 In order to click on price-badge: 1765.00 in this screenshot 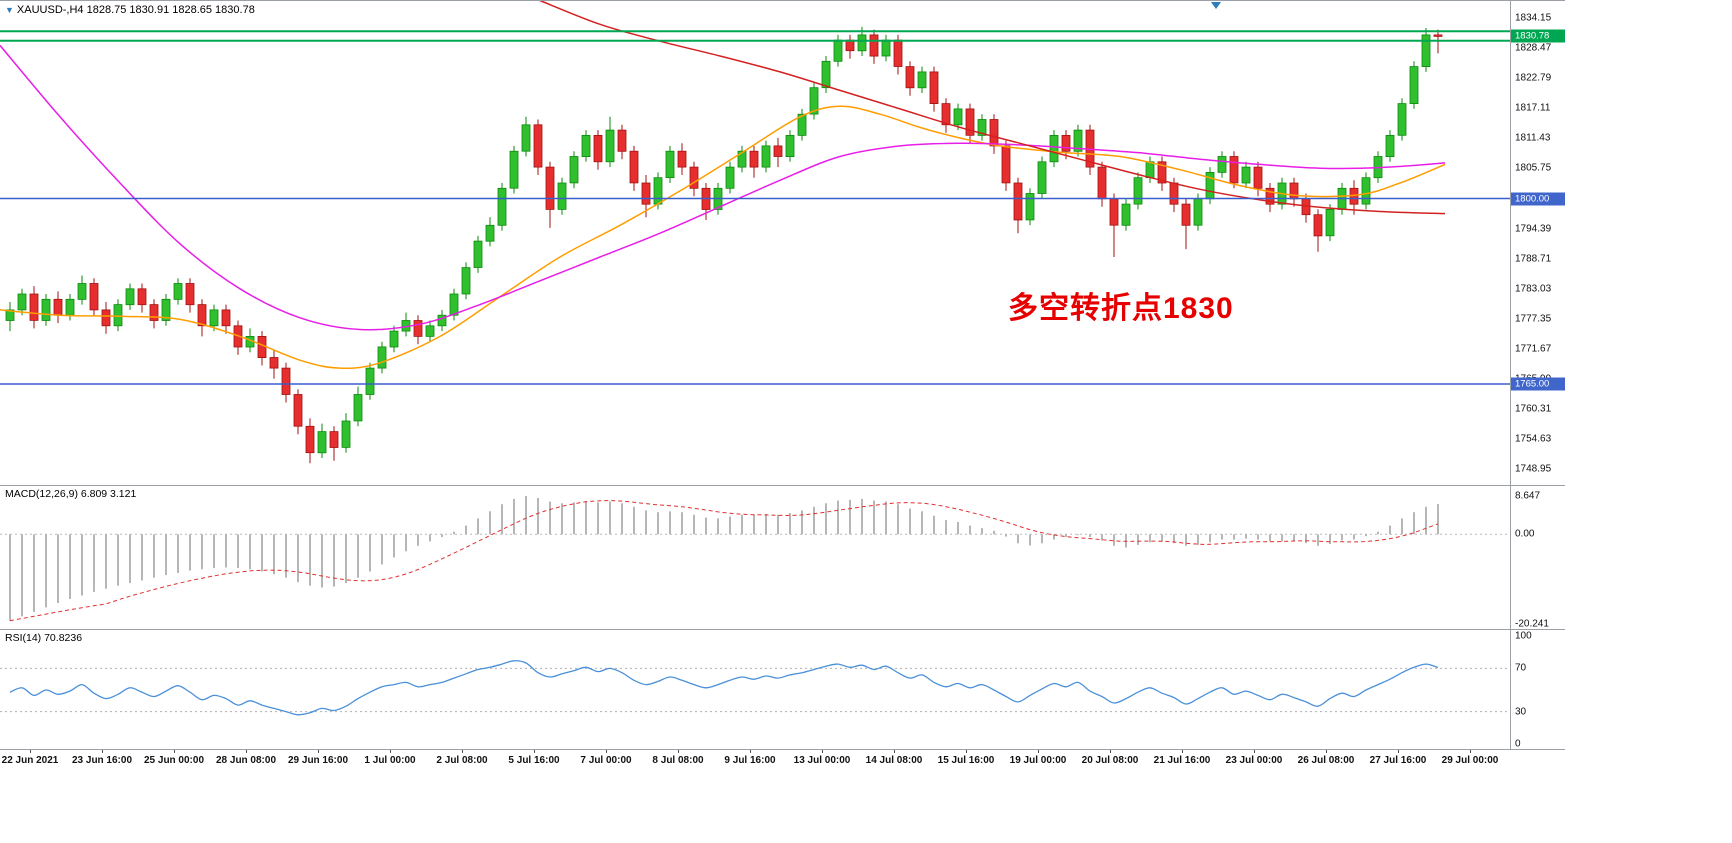, I will do `click(1538, 384)`.